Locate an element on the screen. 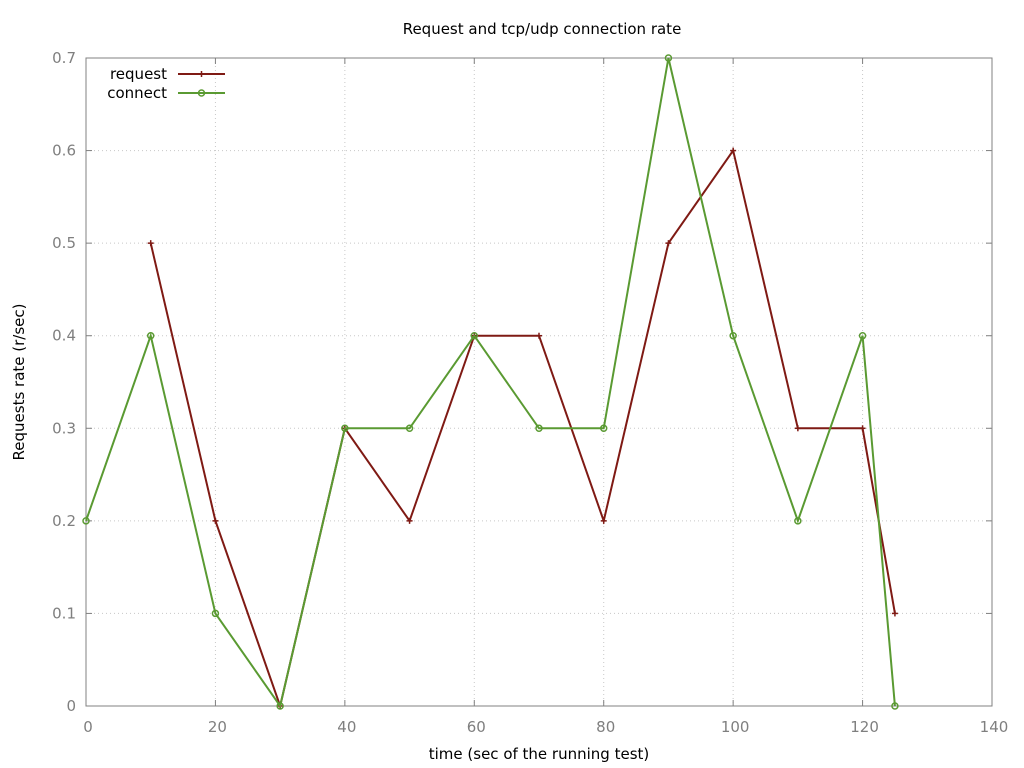  x-tick-label: 60 is located at coordinates (476, 727).